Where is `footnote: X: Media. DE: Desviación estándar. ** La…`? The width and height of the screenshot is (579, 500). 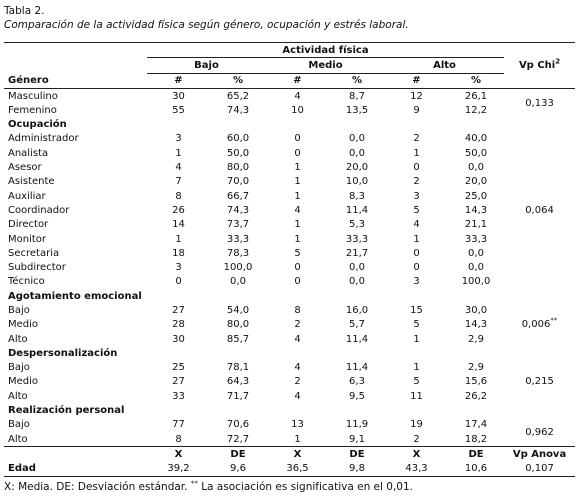
footnote: X: Media. DE: Desviación estándar. ** La… is located at coordinates (208, 486).